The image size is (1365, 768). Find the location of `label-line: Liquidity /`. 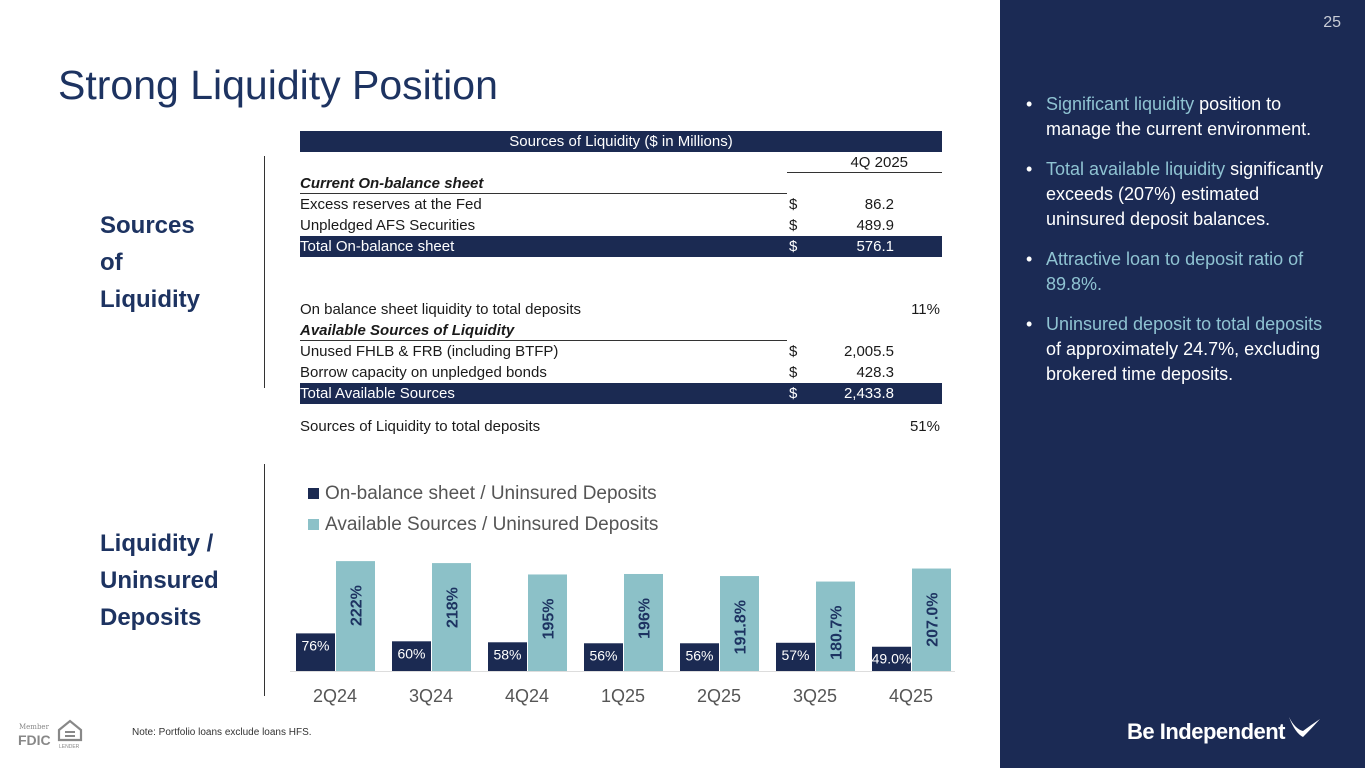

label-line: Liquidity / is located at coordinates (157, 543).